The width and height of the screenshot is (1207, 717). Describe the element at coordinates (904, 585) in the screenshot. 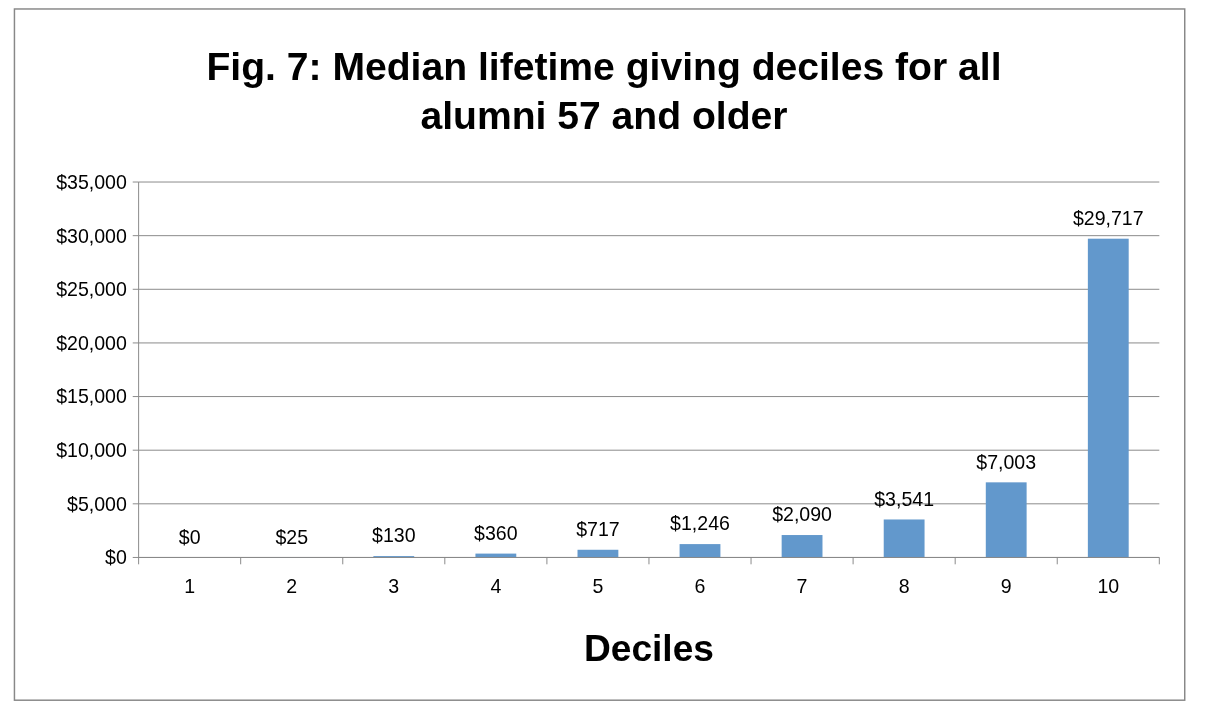

I see `x-tick-label: 8` at that location.